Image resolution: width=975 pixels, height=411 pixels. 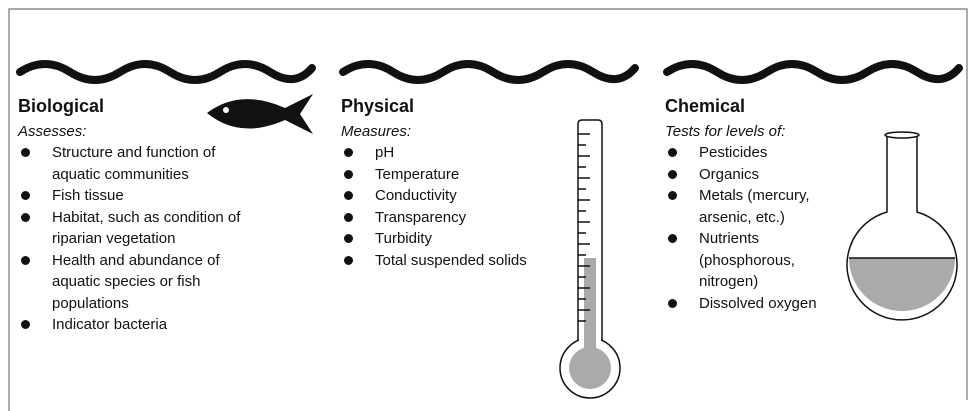 I want to click on list-item: Dissolved oxygen, so click(x=753, y=304).